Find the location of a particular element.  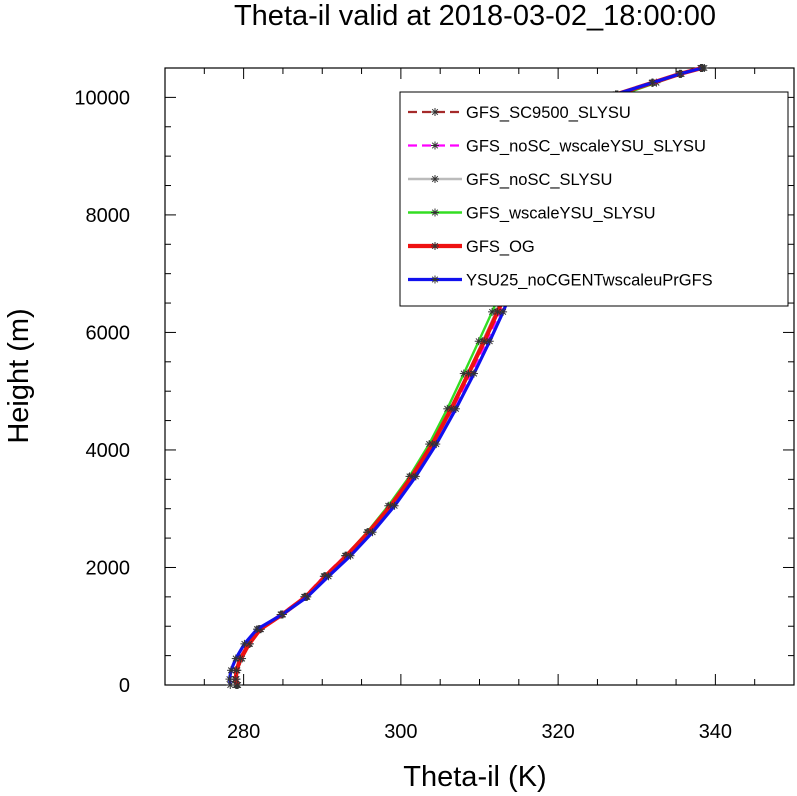

legend-box is located at coordinates (594, 199).